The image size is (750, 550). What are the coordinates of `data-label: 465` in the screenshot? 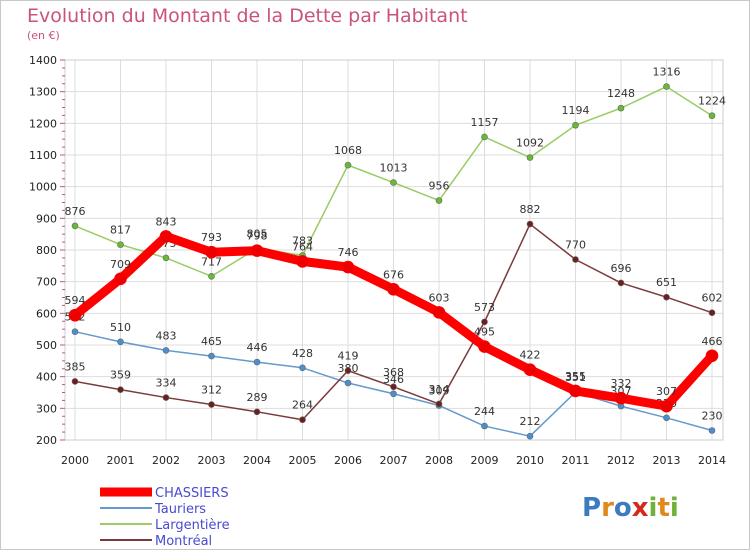 It's located at (211, 341).